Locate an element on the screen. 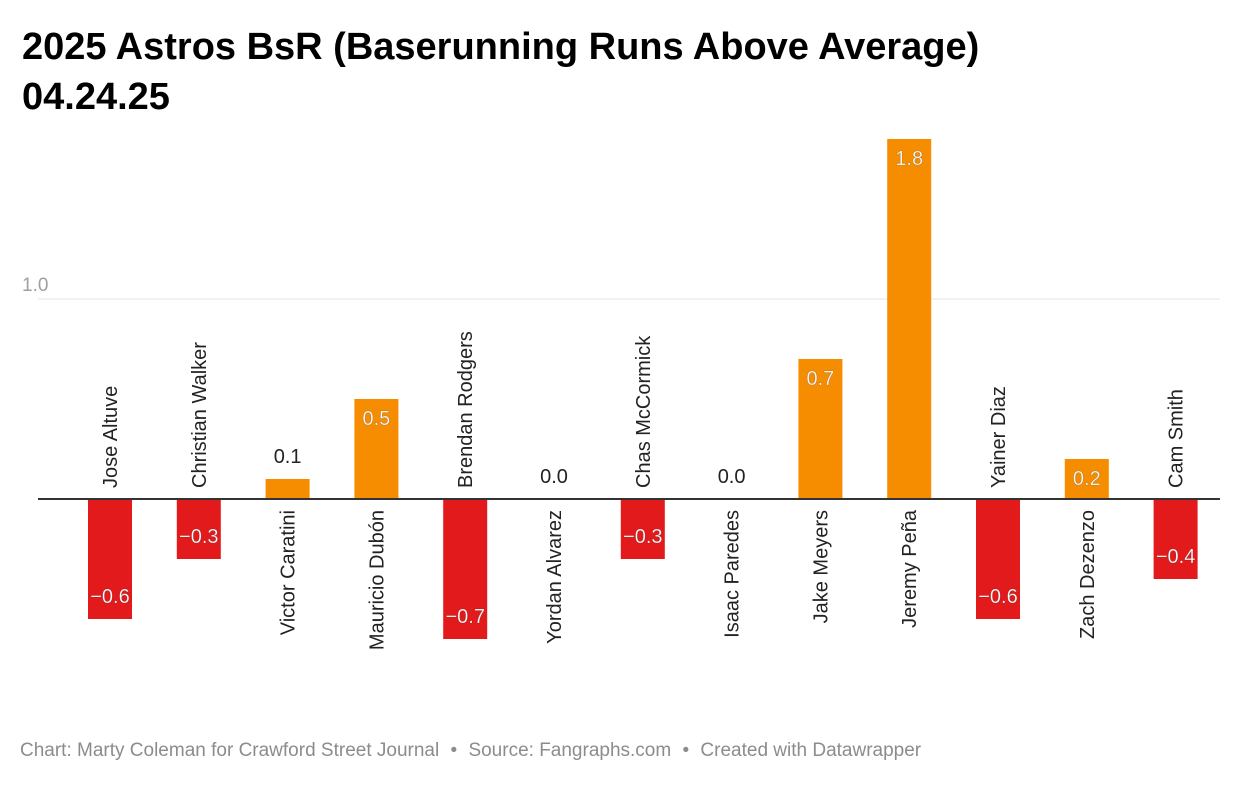 The height and width of the screenshot is (786, 1240). x-category-label-3: Mauricio Dubón is located at coordinates (377, 580).